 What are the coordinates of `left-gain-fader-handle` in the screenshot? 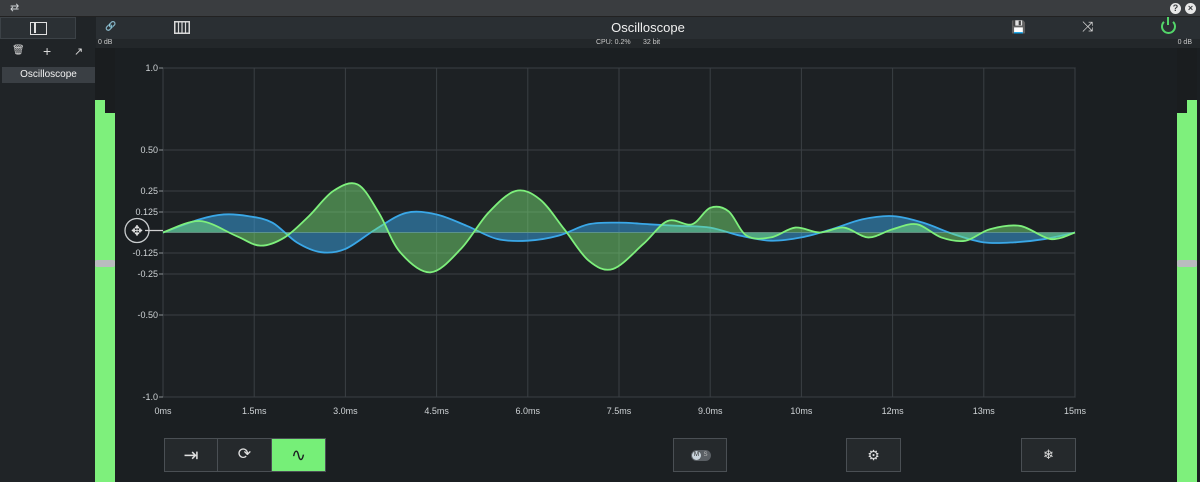 It's located at (105, 263).